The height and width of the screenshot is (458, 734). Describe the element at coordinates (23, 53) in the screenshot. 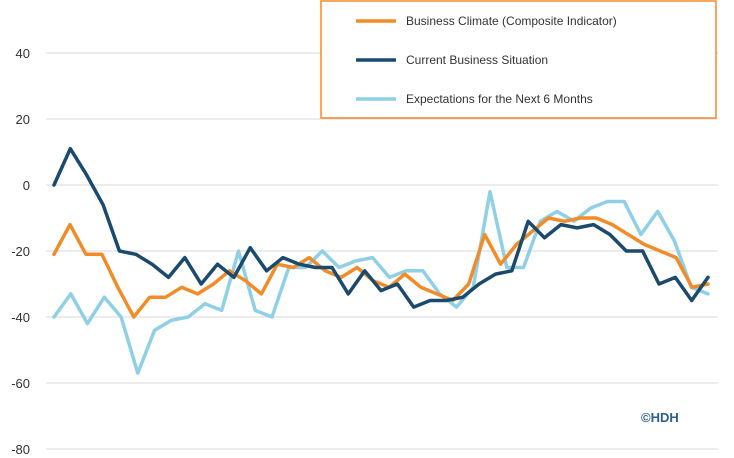

I see `y-tick-label: 40` at that location.